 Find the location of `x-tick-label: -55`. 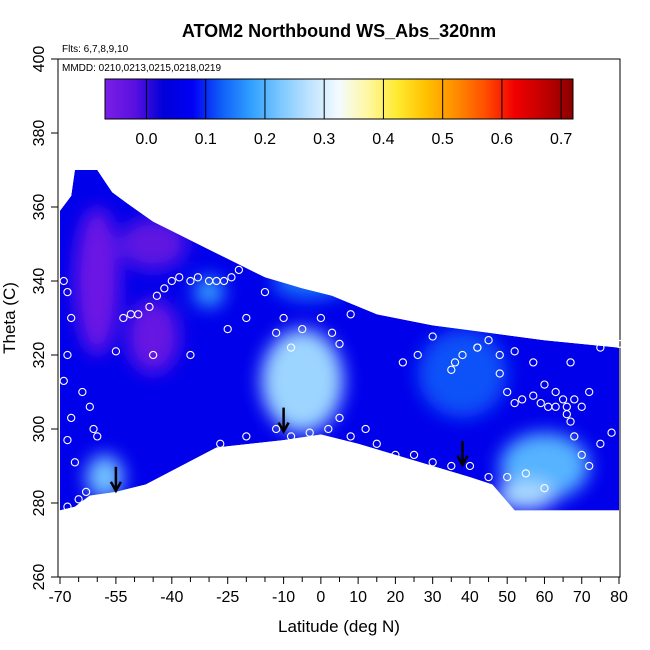

x-tick-label: -55 is located at coordinates (115, 597).